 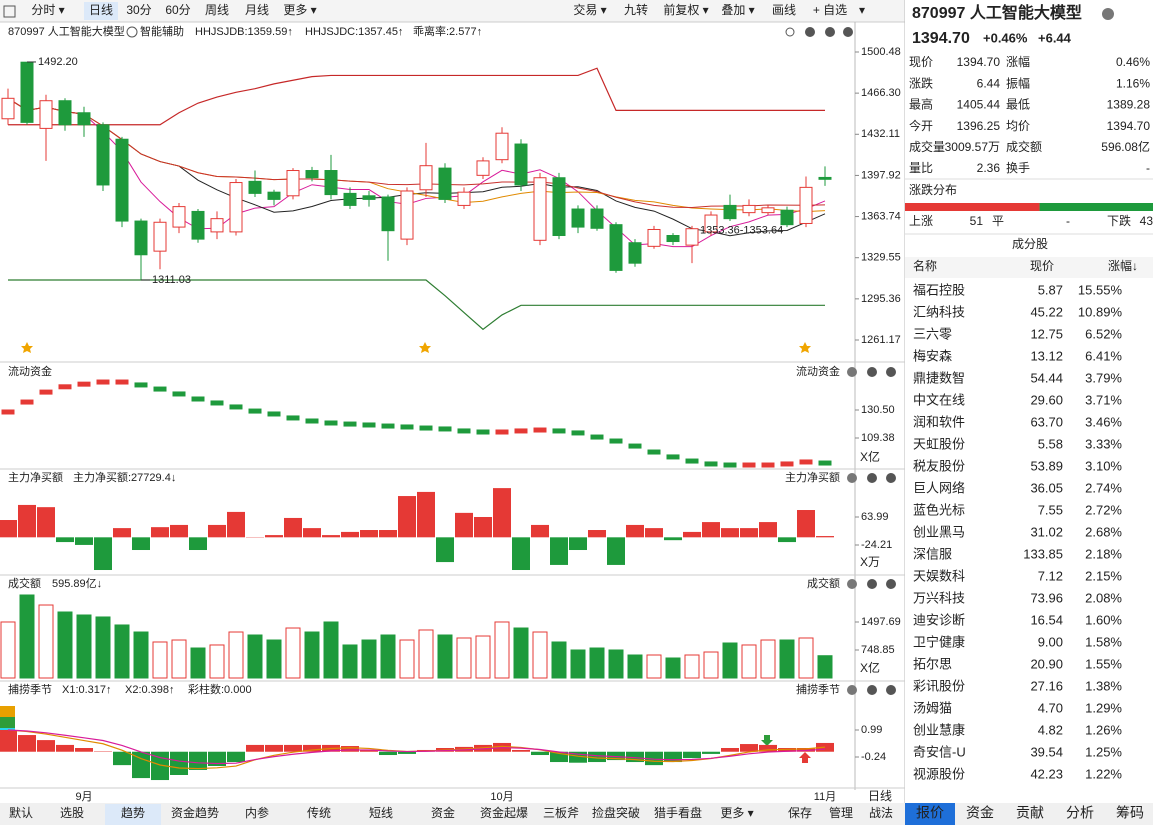 I want to click on toolbar-button: 月线, so click(x=257, y=10).